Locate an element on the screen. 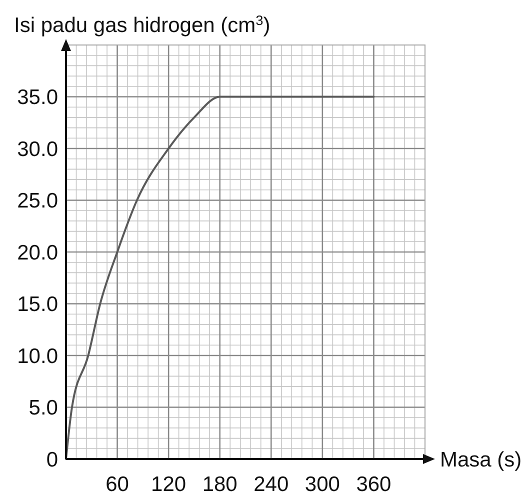 This screenshot has width=530, height=502. y-axis-title: Isi padu gas hidrogen (cm$^{3}$) is located at coordinates (142, 24).